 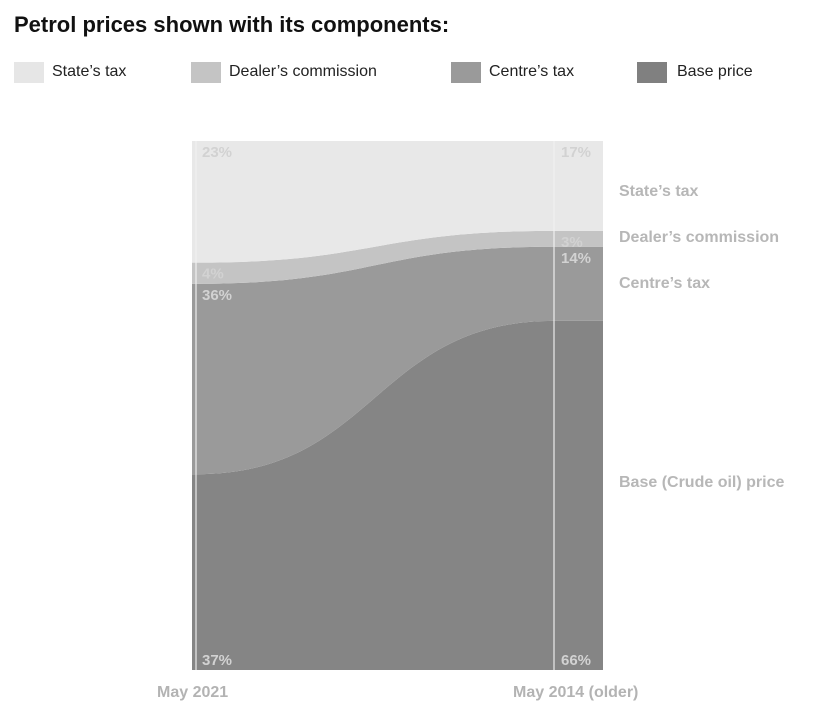 I want to click on area-state-s-tax, so click(x=397, y=202).